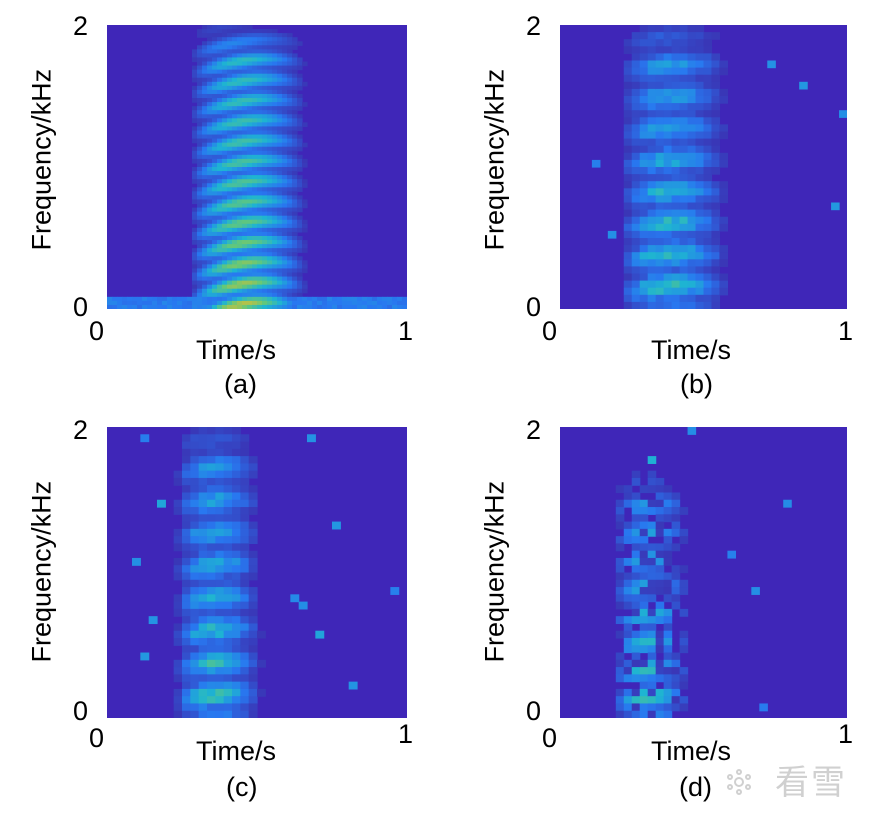 This screenshot has width=871, height=826. I want to click on ylabel-a: Frequency/kHz, so click(41, 159).